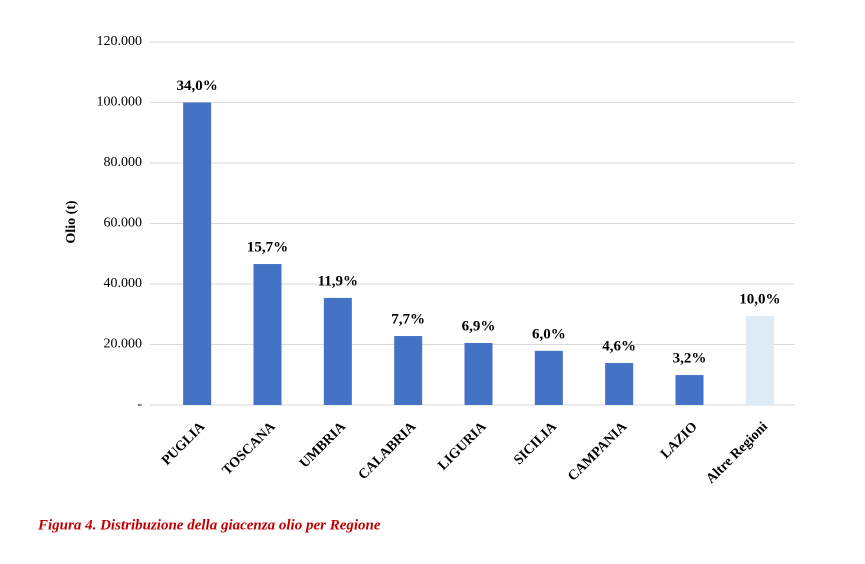 This screenshot has width=865, height=564. What do you see at coordinates (71, 221) in the screenshot?
I see `y-axis-label: Olio (t)` at bounding box center [71, 221].